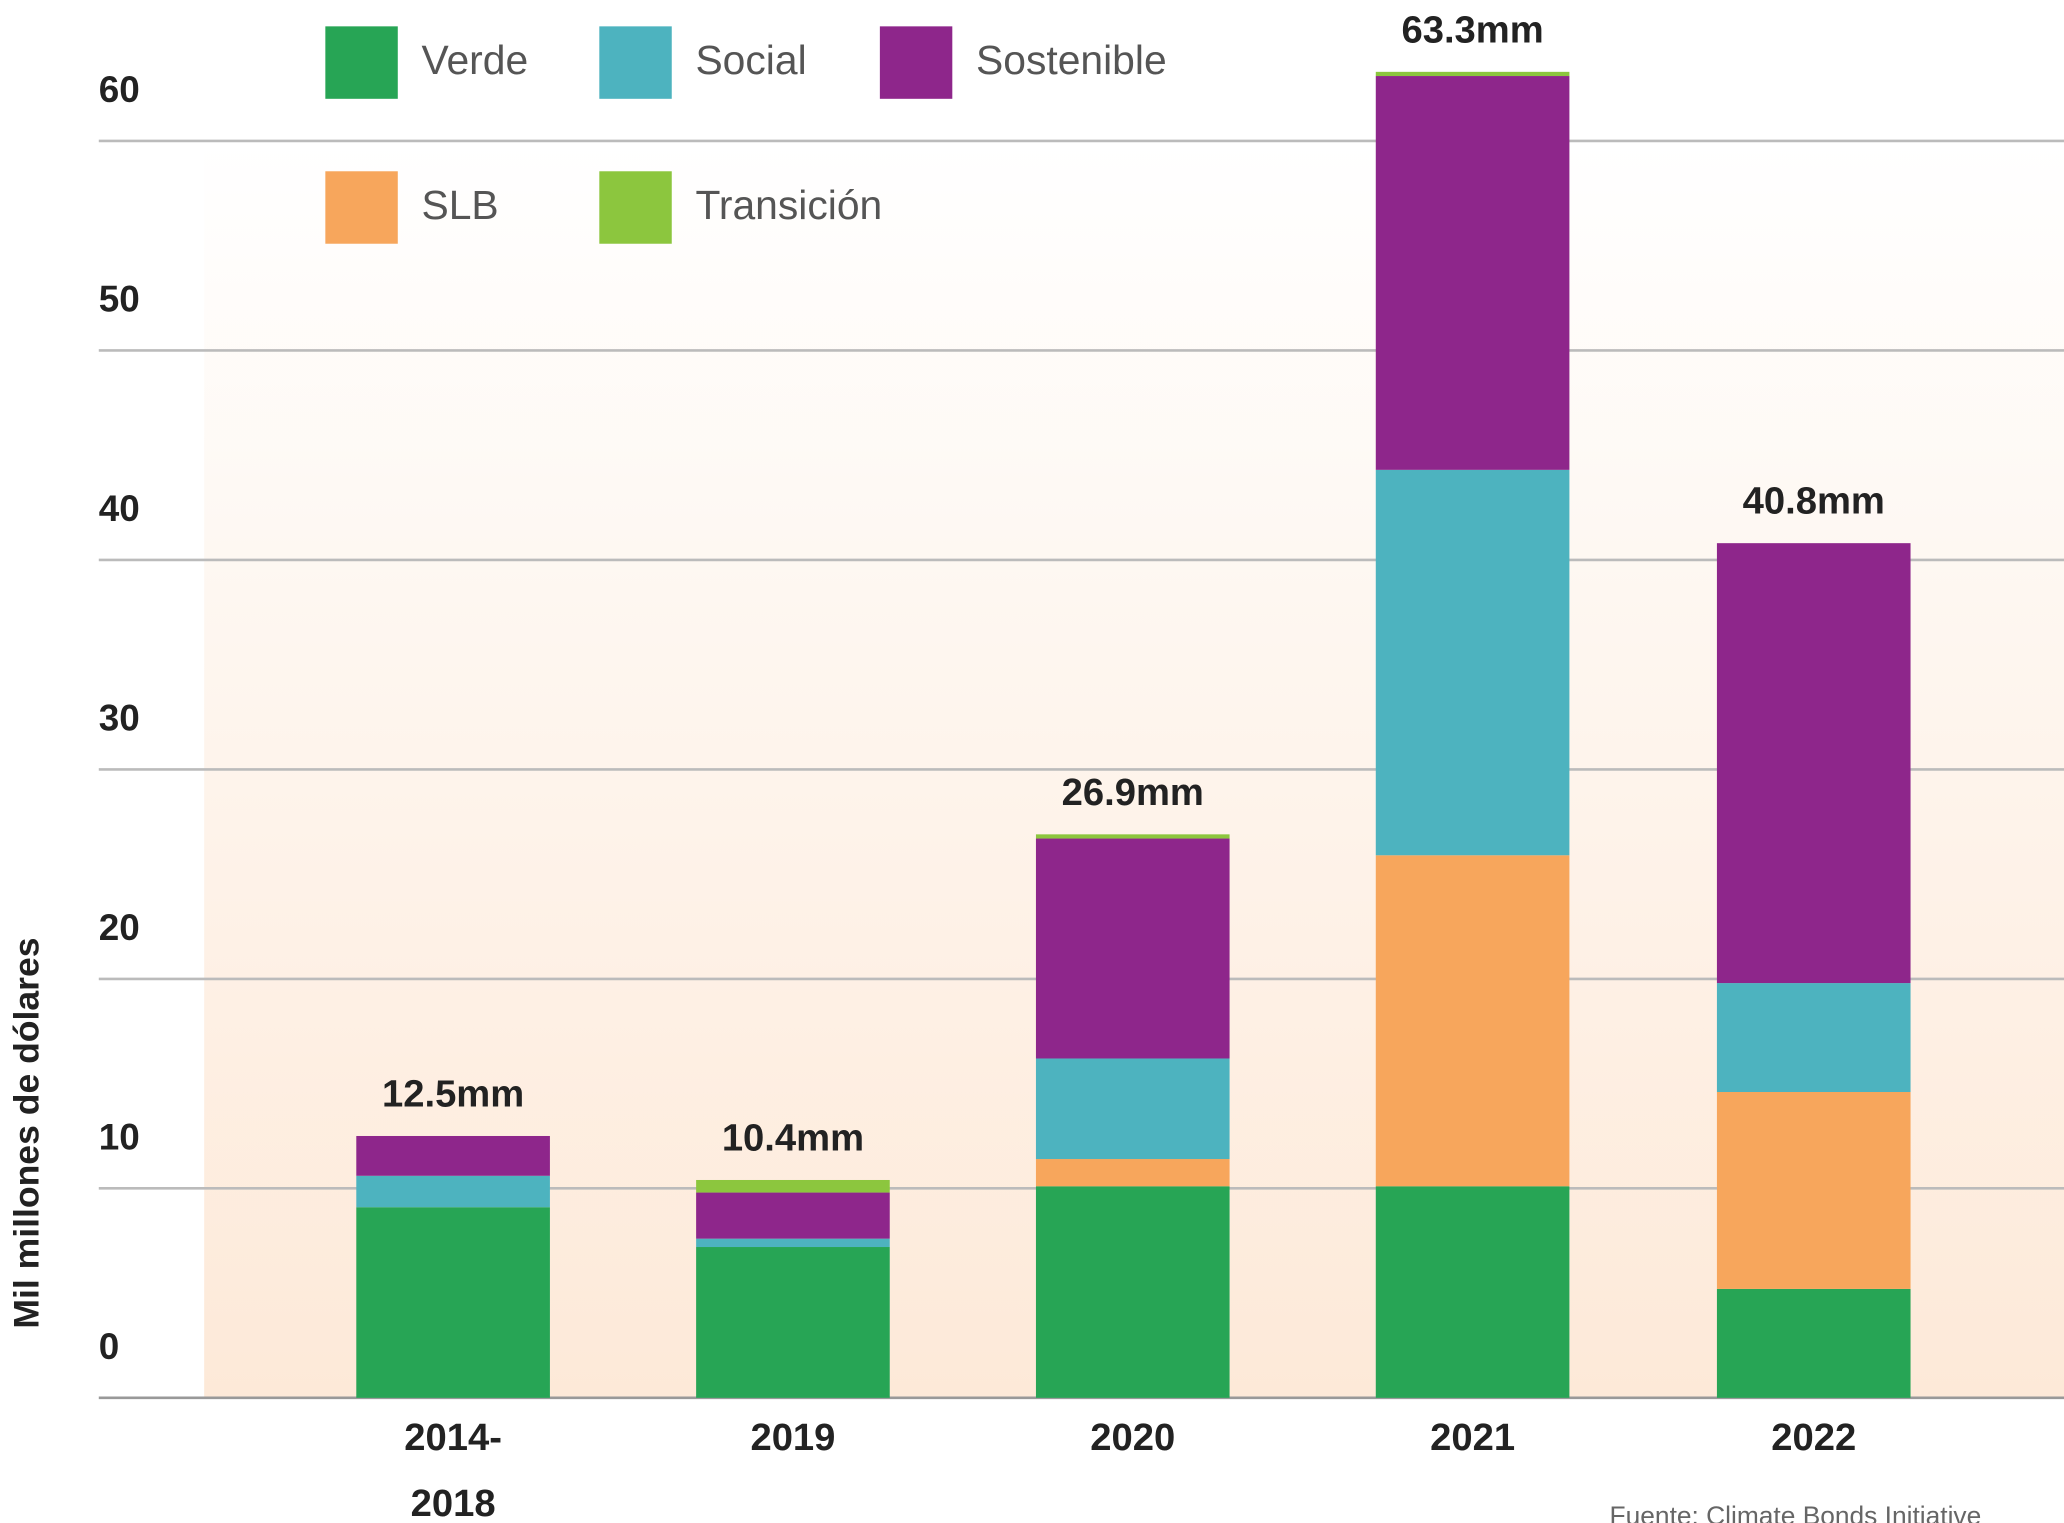  What do you see at coordinates (474, 60) in the screenshot?
I see `legend-label: Verde` at bounding box center [474, 60].